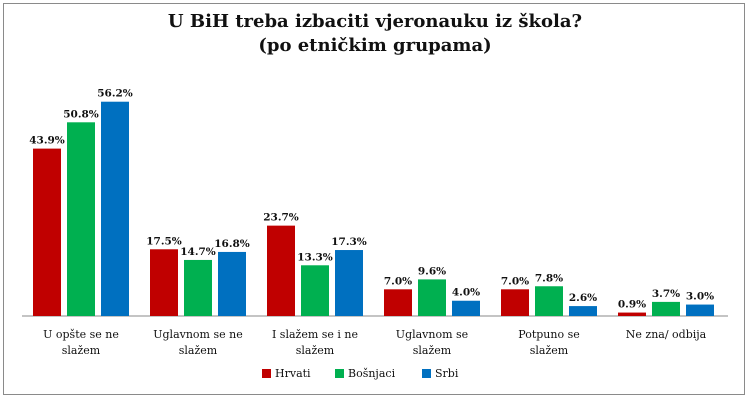 The width and height of the screenshot is (750, 400). What do you see at coordinates (81, 114) in the screenshot?
I see `data-label: 50.8%` at bounding box center [81, 114].